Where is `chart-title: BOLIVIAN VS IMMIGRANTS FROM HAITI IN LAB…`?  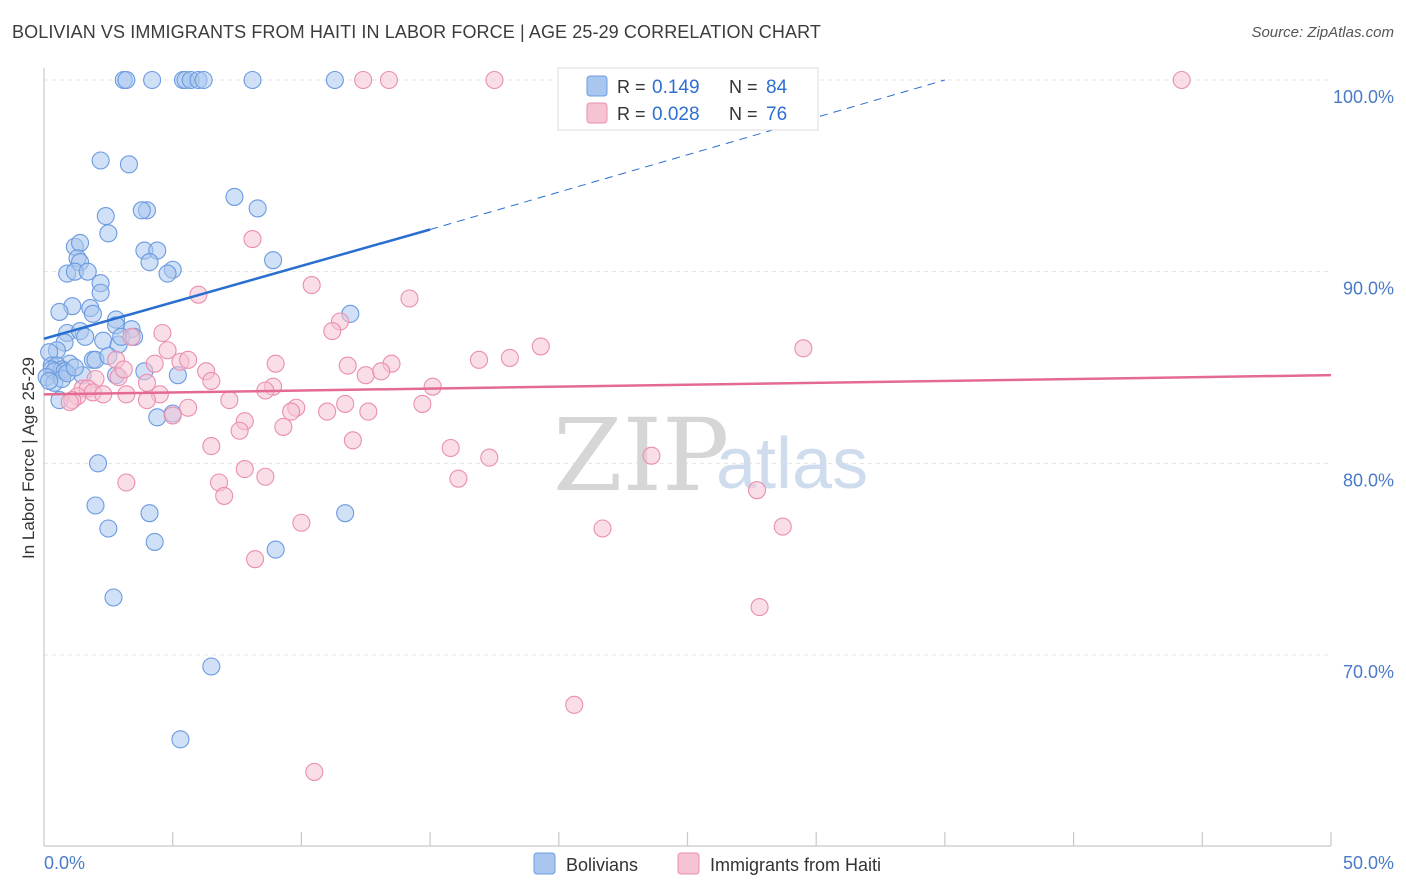 chart-title: BOLIVIAN VS IMMIGRANTS FROM HAITI IN LAB… is located at coordinates (416, 32).